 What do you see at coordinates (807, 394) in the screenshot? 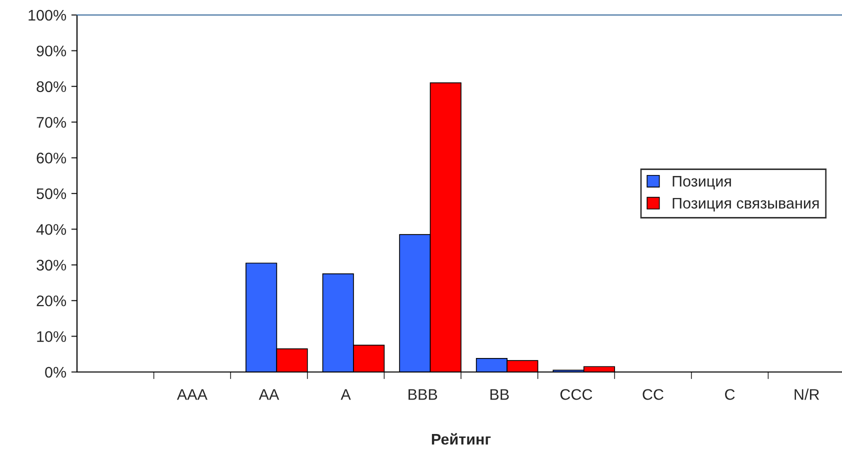
I see `x-tick-label: N/R` at bounding box center [807, 394].